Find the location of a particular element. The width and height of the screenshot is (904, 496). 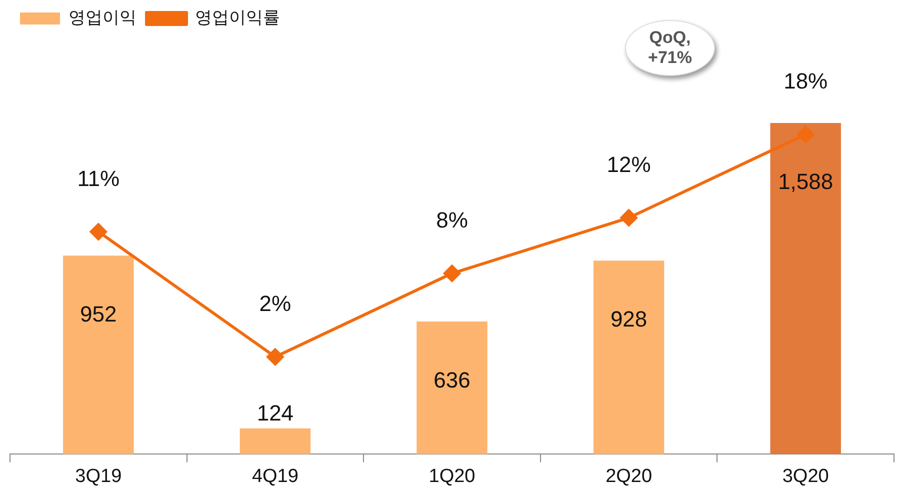

legend-label: 영업이익률 is located at coordinates (237, 18).